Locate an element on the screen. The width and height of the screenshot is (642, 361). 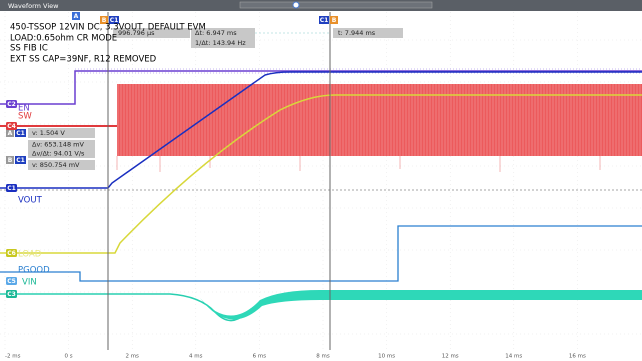
x-axis-label: -2 ms is located at coordinates (13, 357).